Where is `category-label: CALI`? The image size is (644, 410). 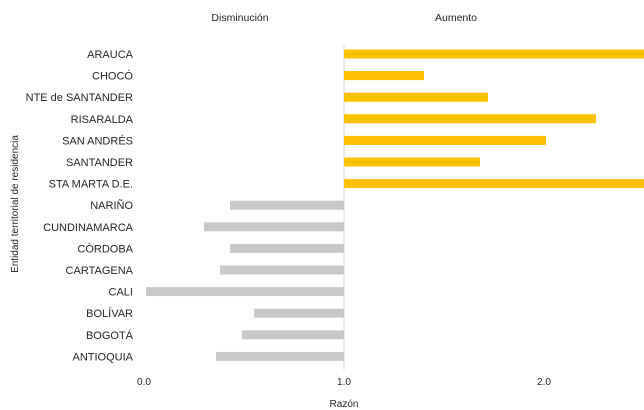 category-label: CALI is located at coordinates (121, 293).